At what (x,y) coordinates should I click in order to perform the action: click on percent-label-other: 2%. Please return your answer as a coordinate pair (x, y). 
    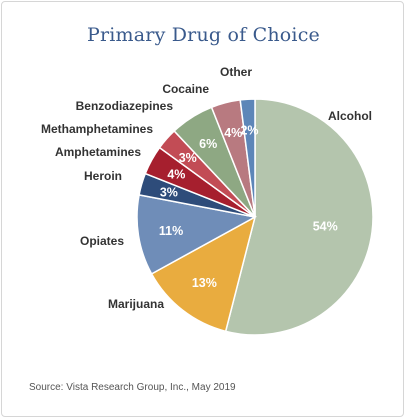
    Looking at the image, I should click on (249, 130).